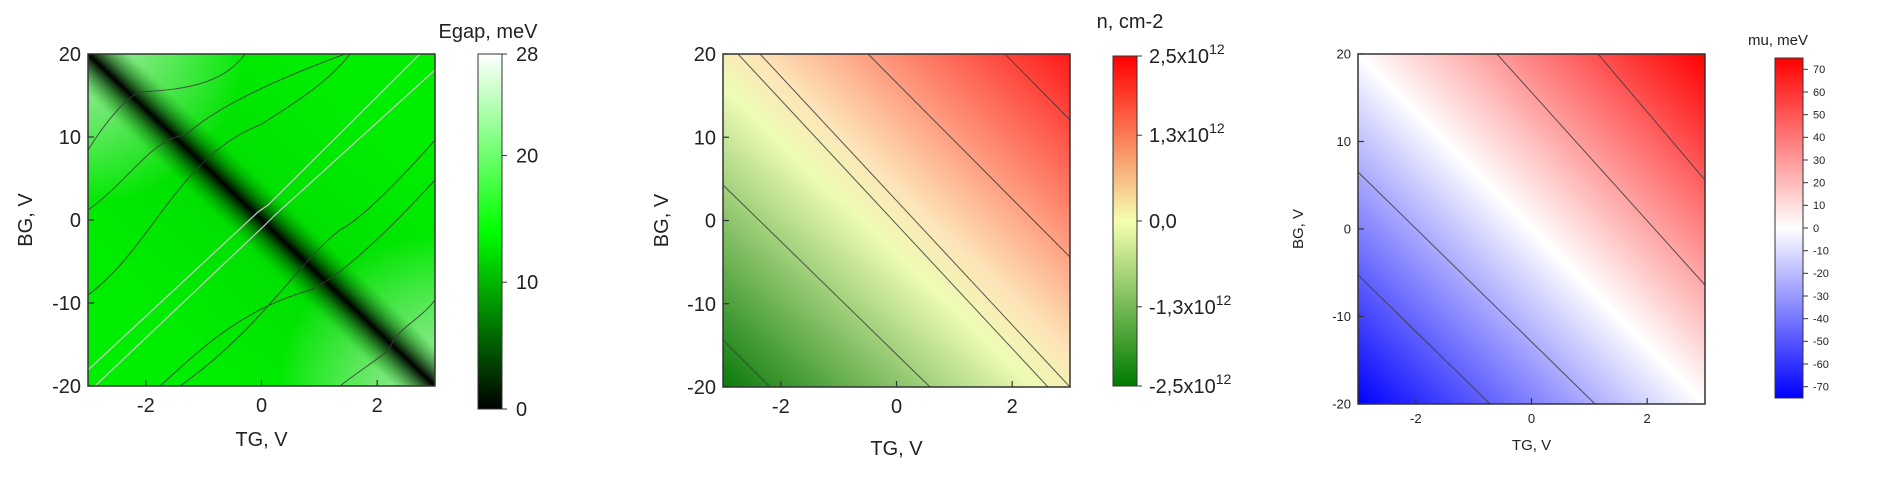  I want to click on colorbar-tick-label: 0,0, so click(1163, 222).